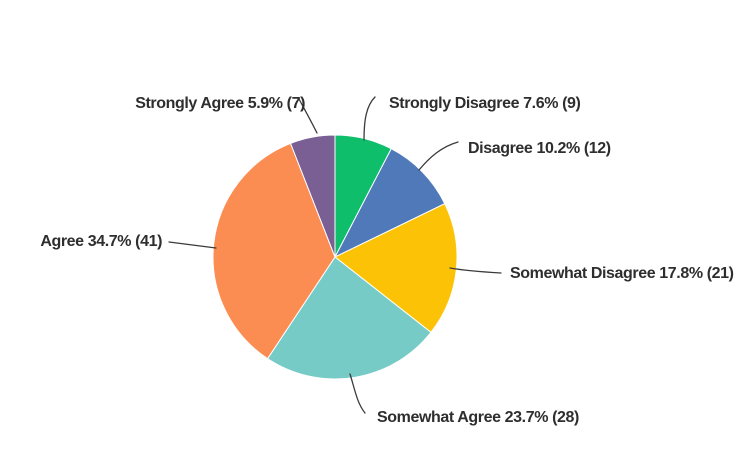 The height and width of the screenshot is (463, 754). What do you see at coordinates (475, 270) in the screenshot?
I see `leader-line-somewhat-disagree` at bounding box center [475, 270].